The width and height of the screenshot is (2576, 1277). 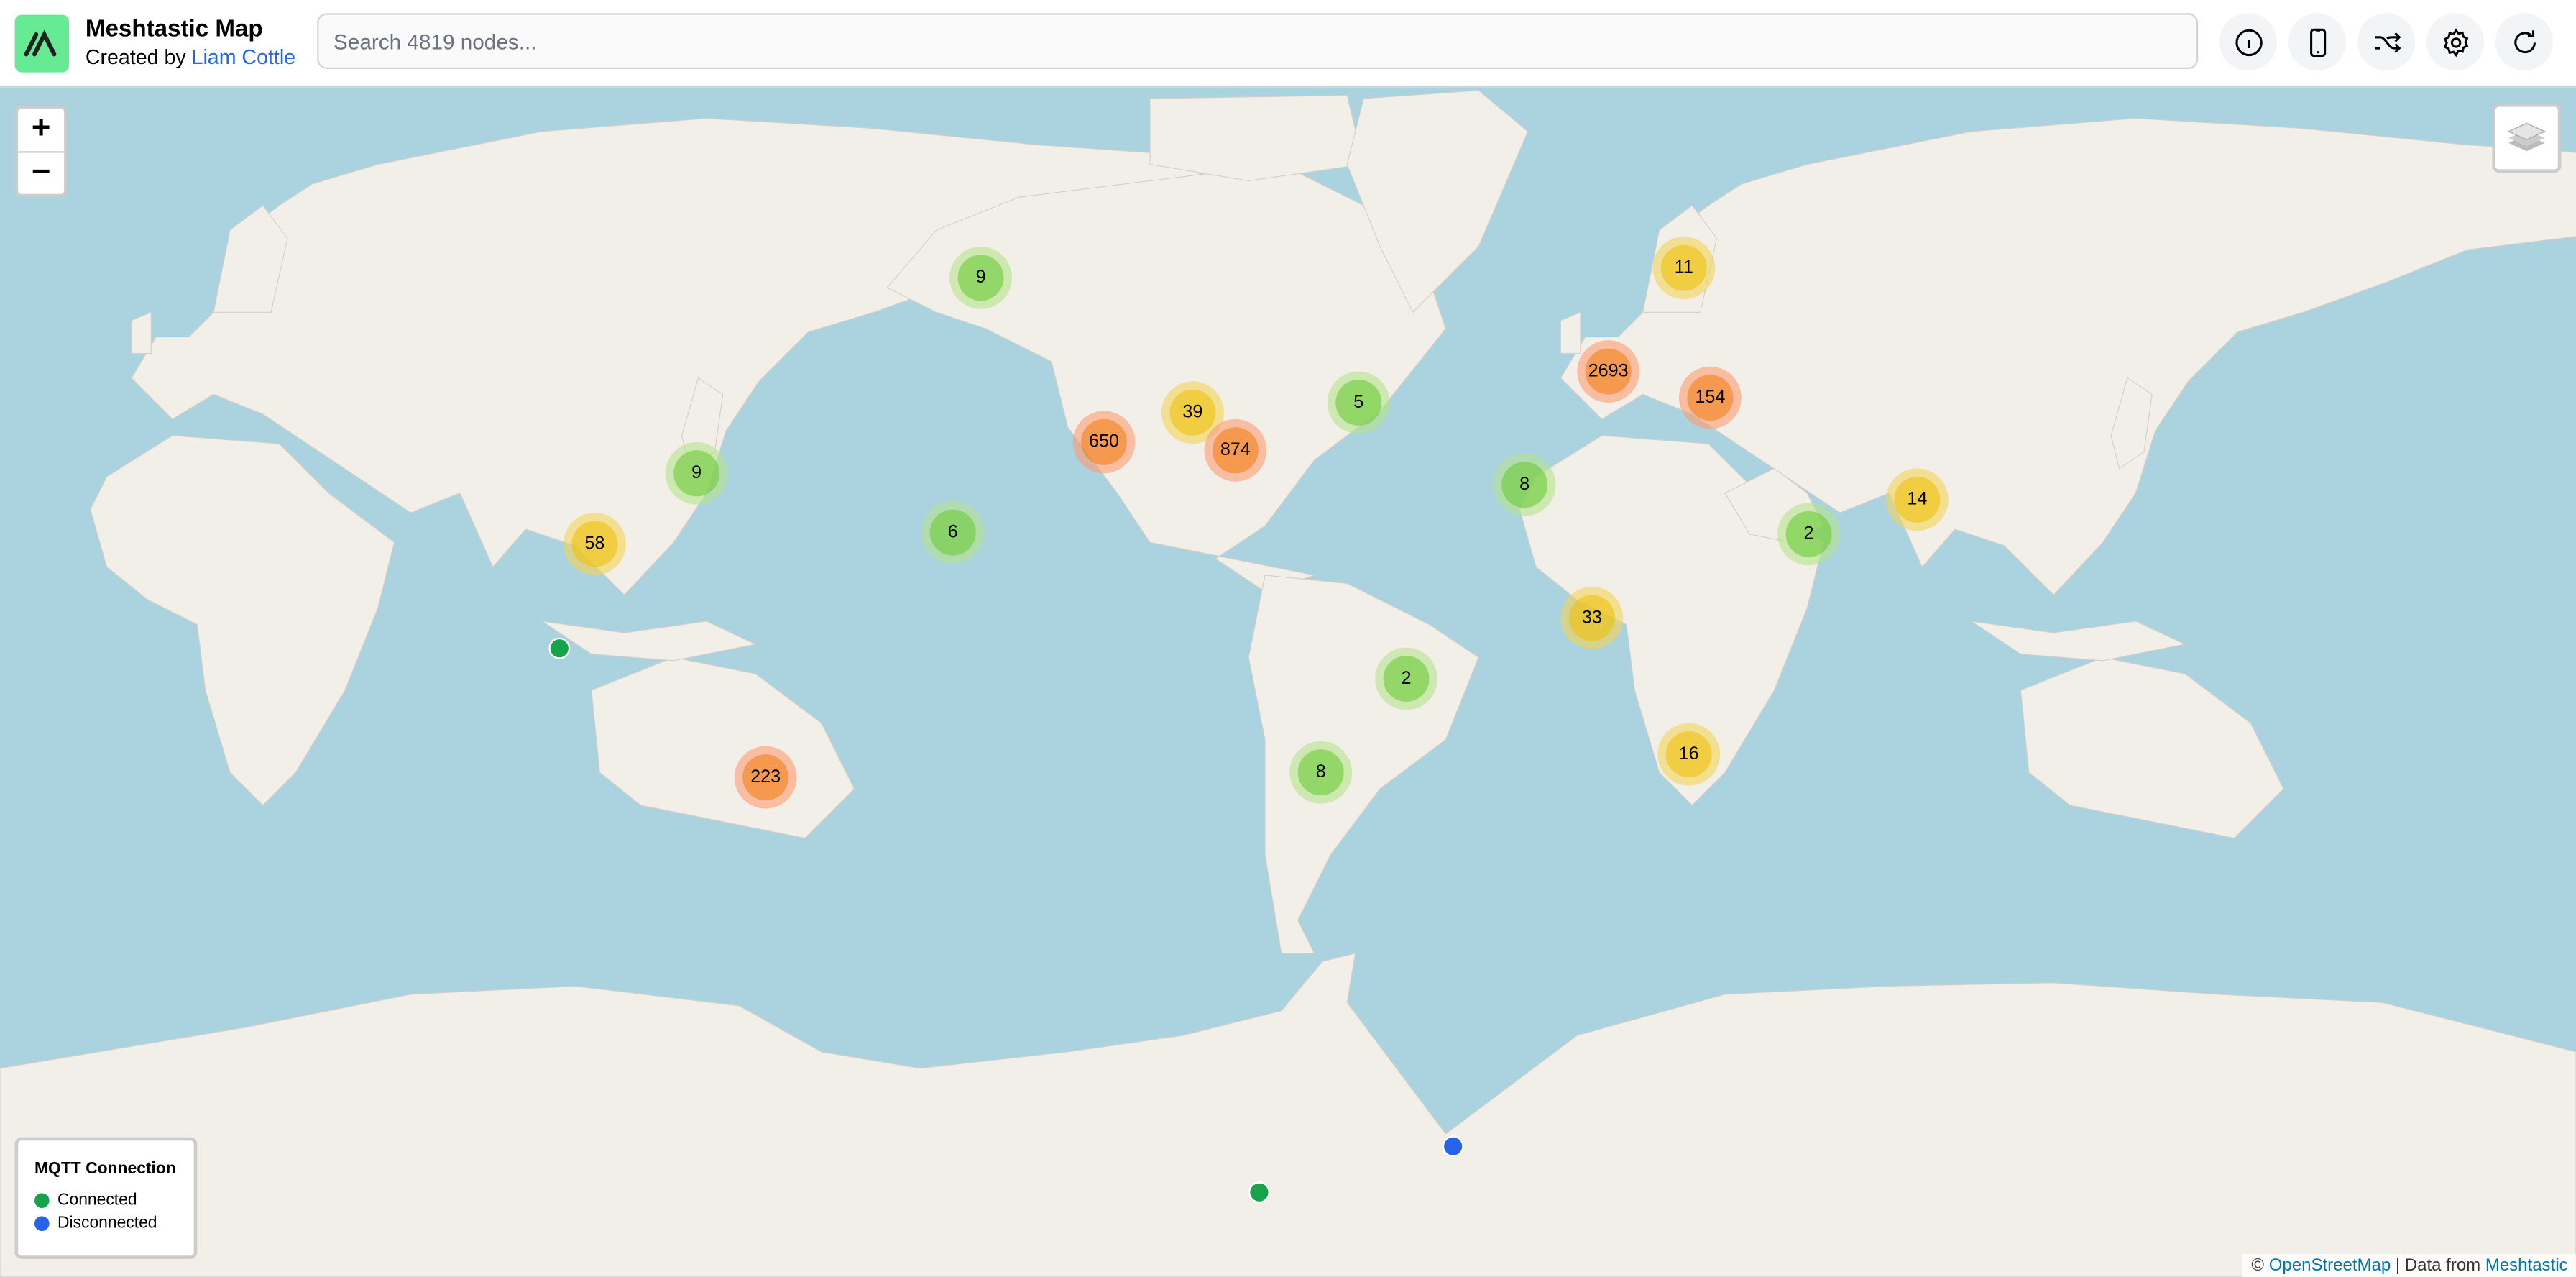 What do you see at coordinates (1192, 412) in the screenshot?
I see `cluster-count: 39` at bounding box center [1192, 412].